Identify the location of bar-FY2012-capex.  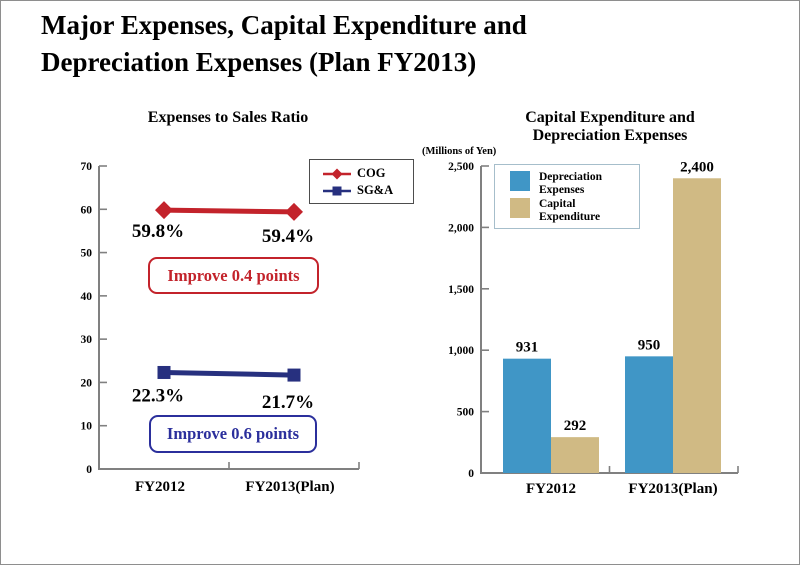
(575, 455).